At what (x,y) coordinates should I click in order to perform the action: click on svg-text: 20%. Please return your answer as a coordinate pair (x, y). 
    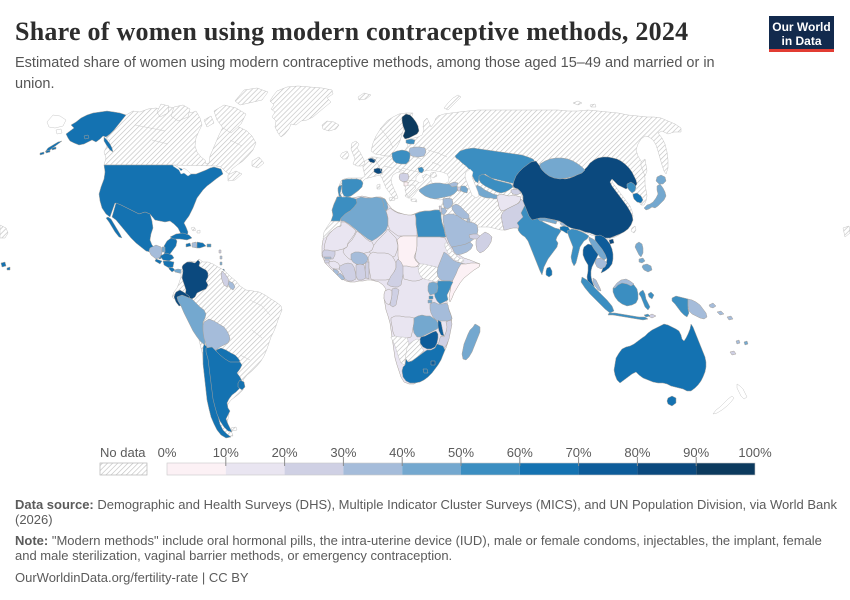
    Looking at the image, I should click on (285, 452).